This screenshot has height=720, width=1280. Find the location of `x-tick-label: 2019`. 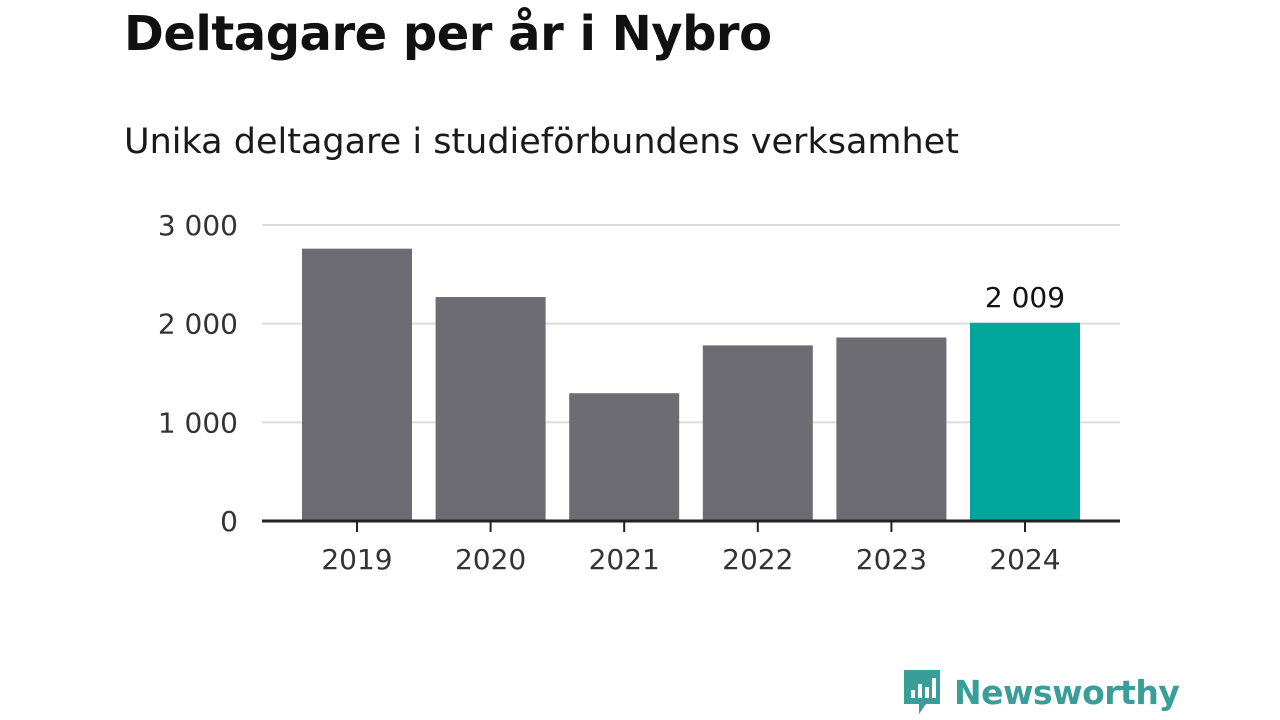

x-tick-label: 2019 is located at coordinates (356, 559).